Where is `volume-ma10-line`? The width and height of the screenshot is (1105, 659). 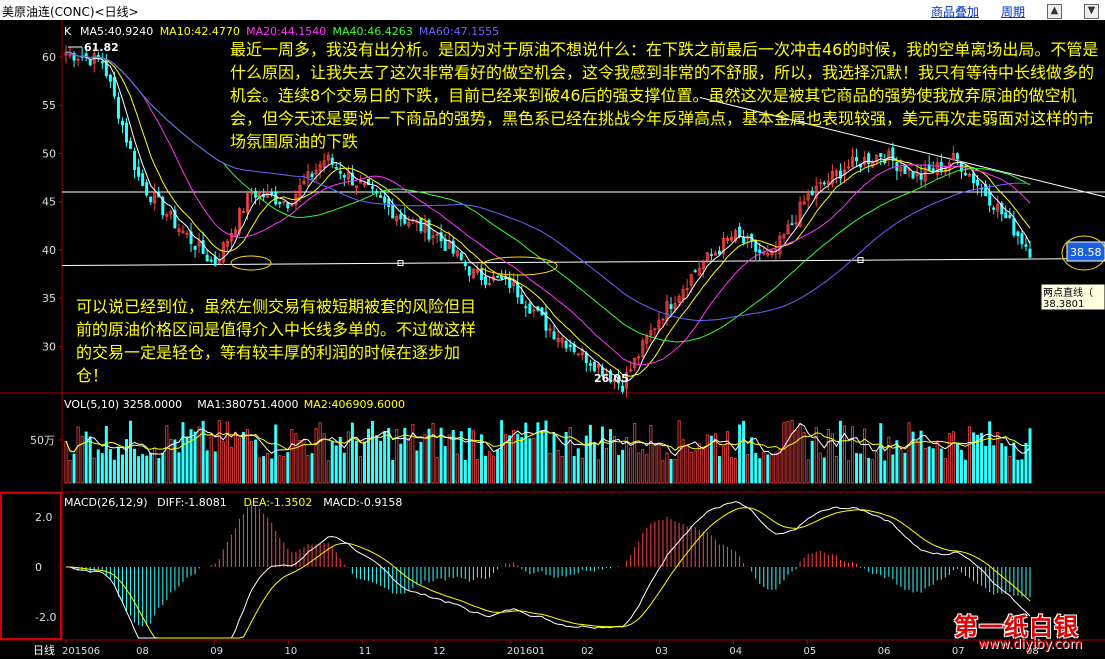
volume-ma10-line is located at coordinates (548, 441).